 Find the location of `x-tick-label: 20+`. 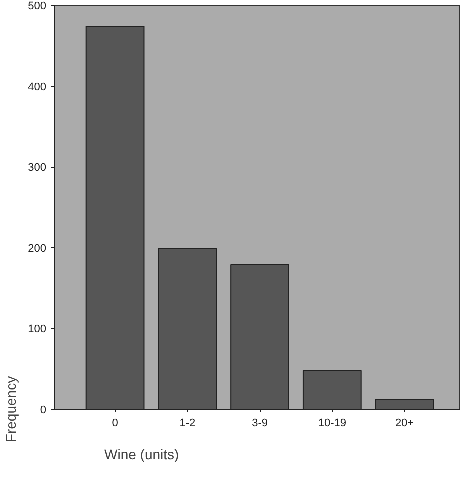

x-tick-label: 20+ is located at coordinates (404, 424).